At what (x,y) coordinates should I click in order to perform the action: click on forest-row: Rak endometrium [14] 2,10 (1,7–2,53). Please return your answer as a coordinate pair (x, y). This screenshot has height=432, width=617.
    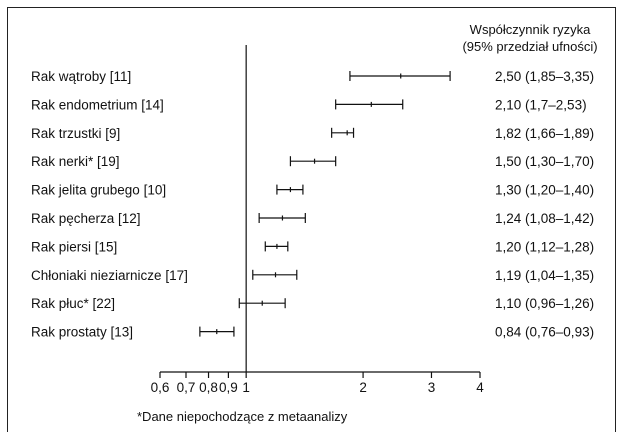
    Looking at the image, I should click on (309, 104).